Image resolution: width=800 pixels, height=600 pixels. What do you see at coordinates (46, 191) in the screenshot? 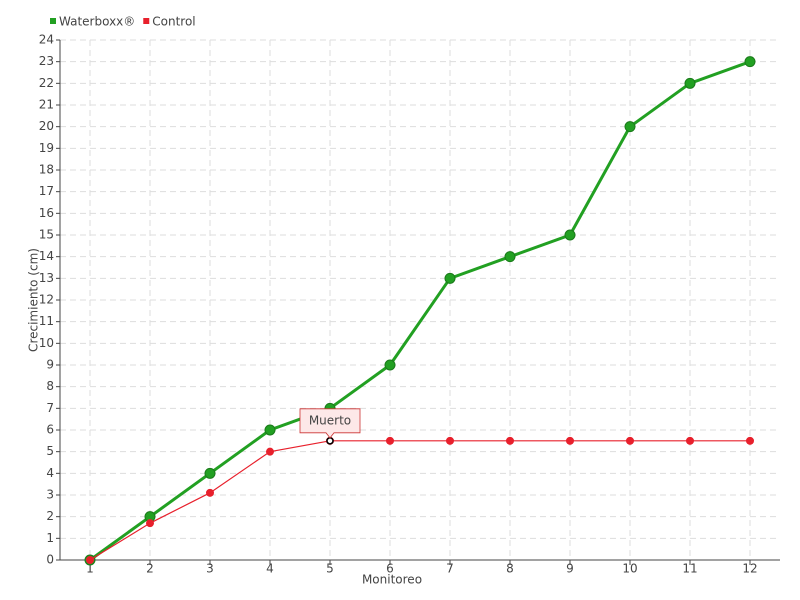
I see `y-tick-label: 17` at bounding box center [46, 191].